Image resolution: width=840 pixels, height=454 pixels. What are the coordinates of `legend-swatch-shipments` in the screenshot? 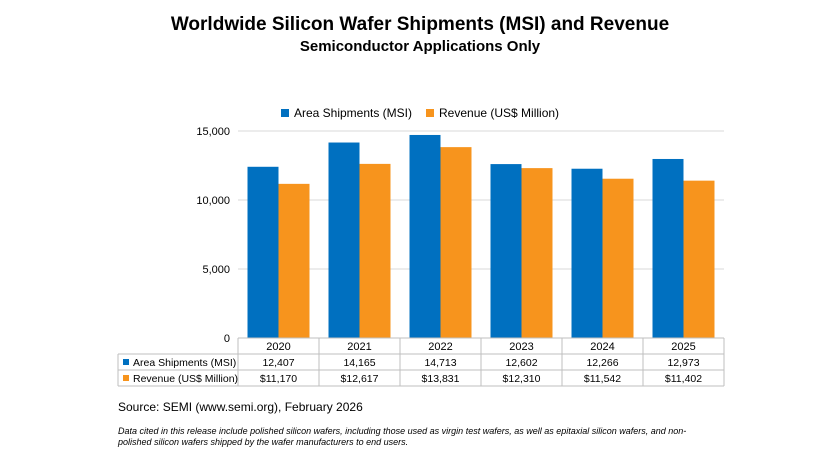 It's located at (284, 113).